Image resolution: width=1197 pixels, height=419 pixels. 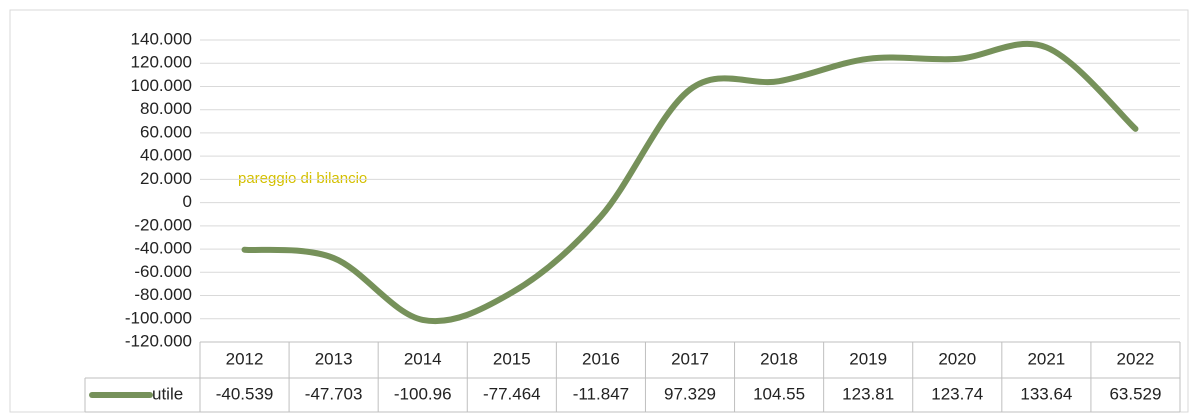 I want to click on x-tick-label: 2019, so click(x=868, y=358).